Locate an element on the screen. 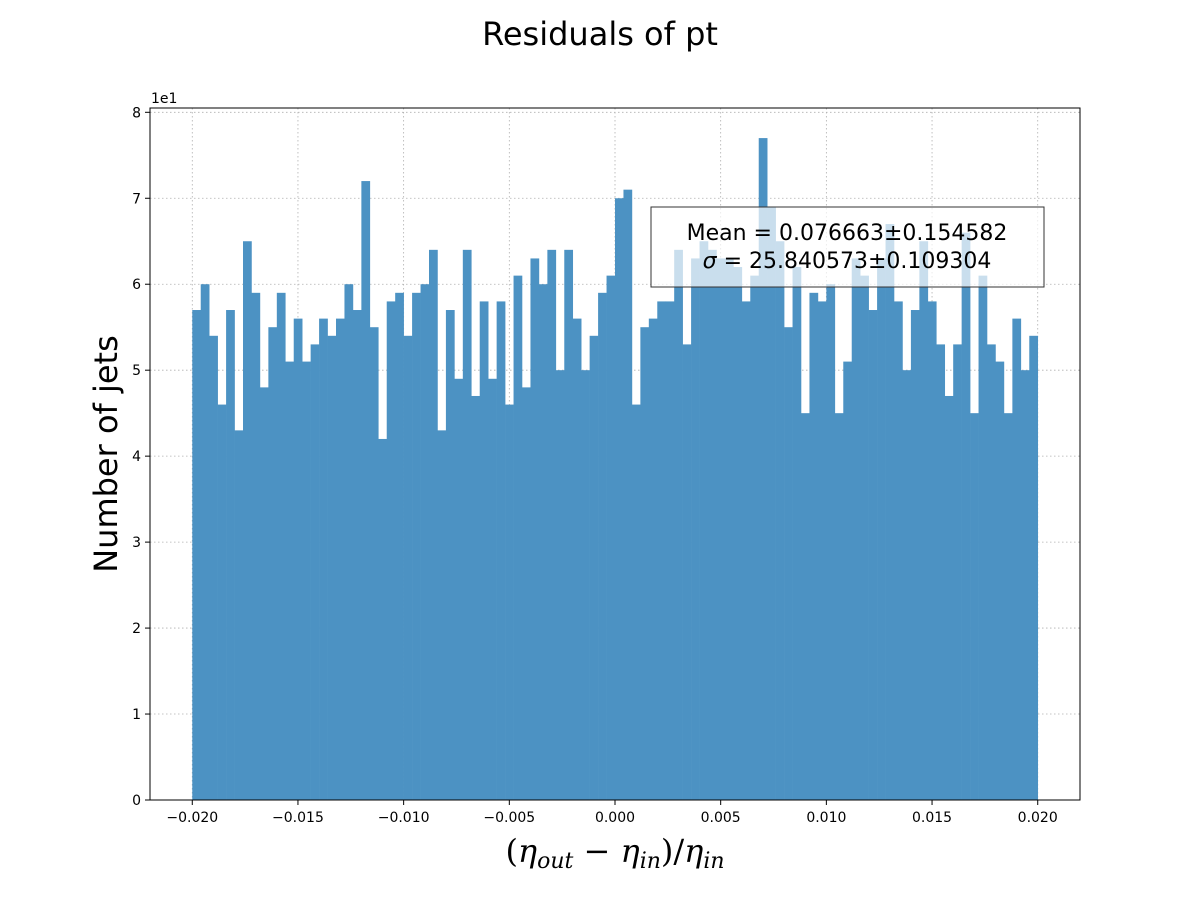 This screenshot has width=1200, height=900. y-tick-label: 0 is located at coordinates (136, 801).